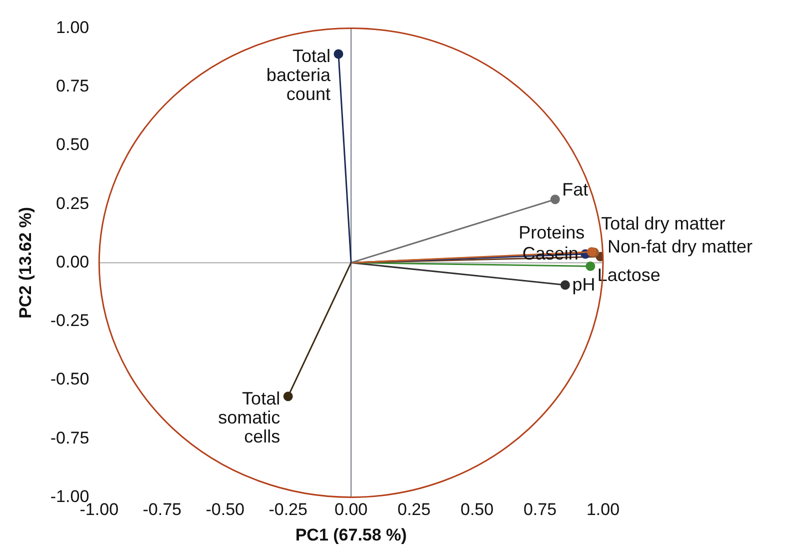  I want to click on x-tick-label: 0.00, so click(351, 510).